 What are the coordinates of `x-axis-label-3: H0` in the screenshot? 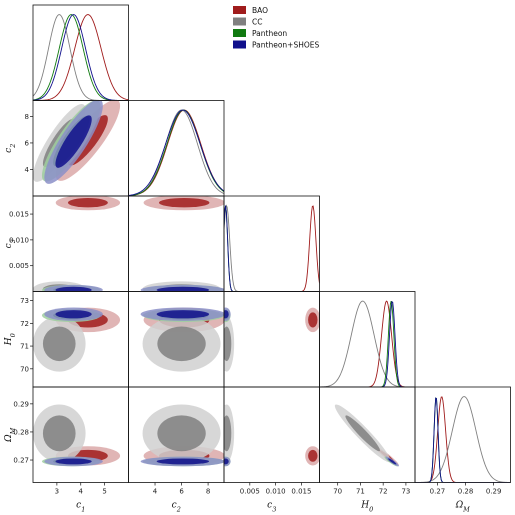 It's located at (366, 507).